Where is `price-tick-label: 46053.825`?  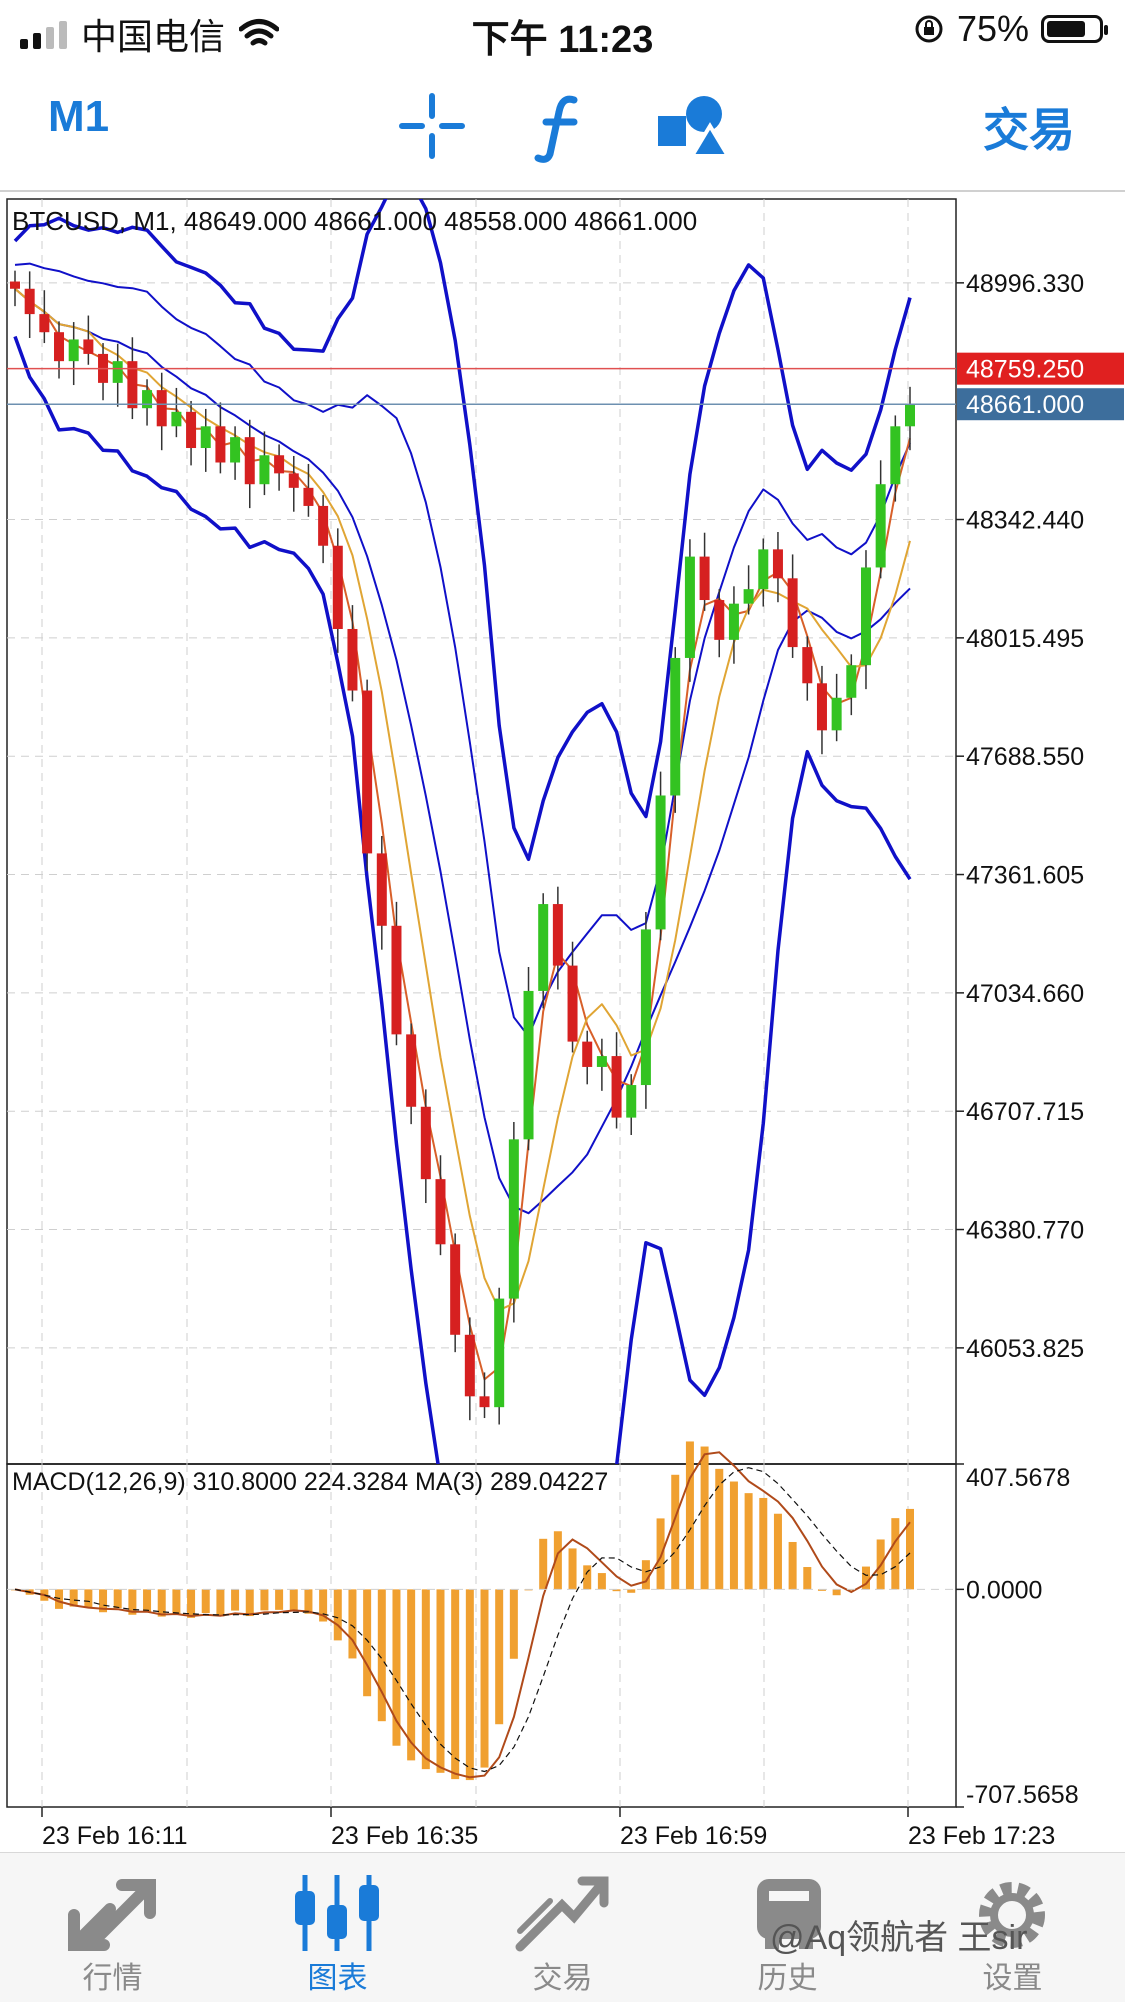 price-tick-label: 46053.825 is located at coordinates (1025, 1349).